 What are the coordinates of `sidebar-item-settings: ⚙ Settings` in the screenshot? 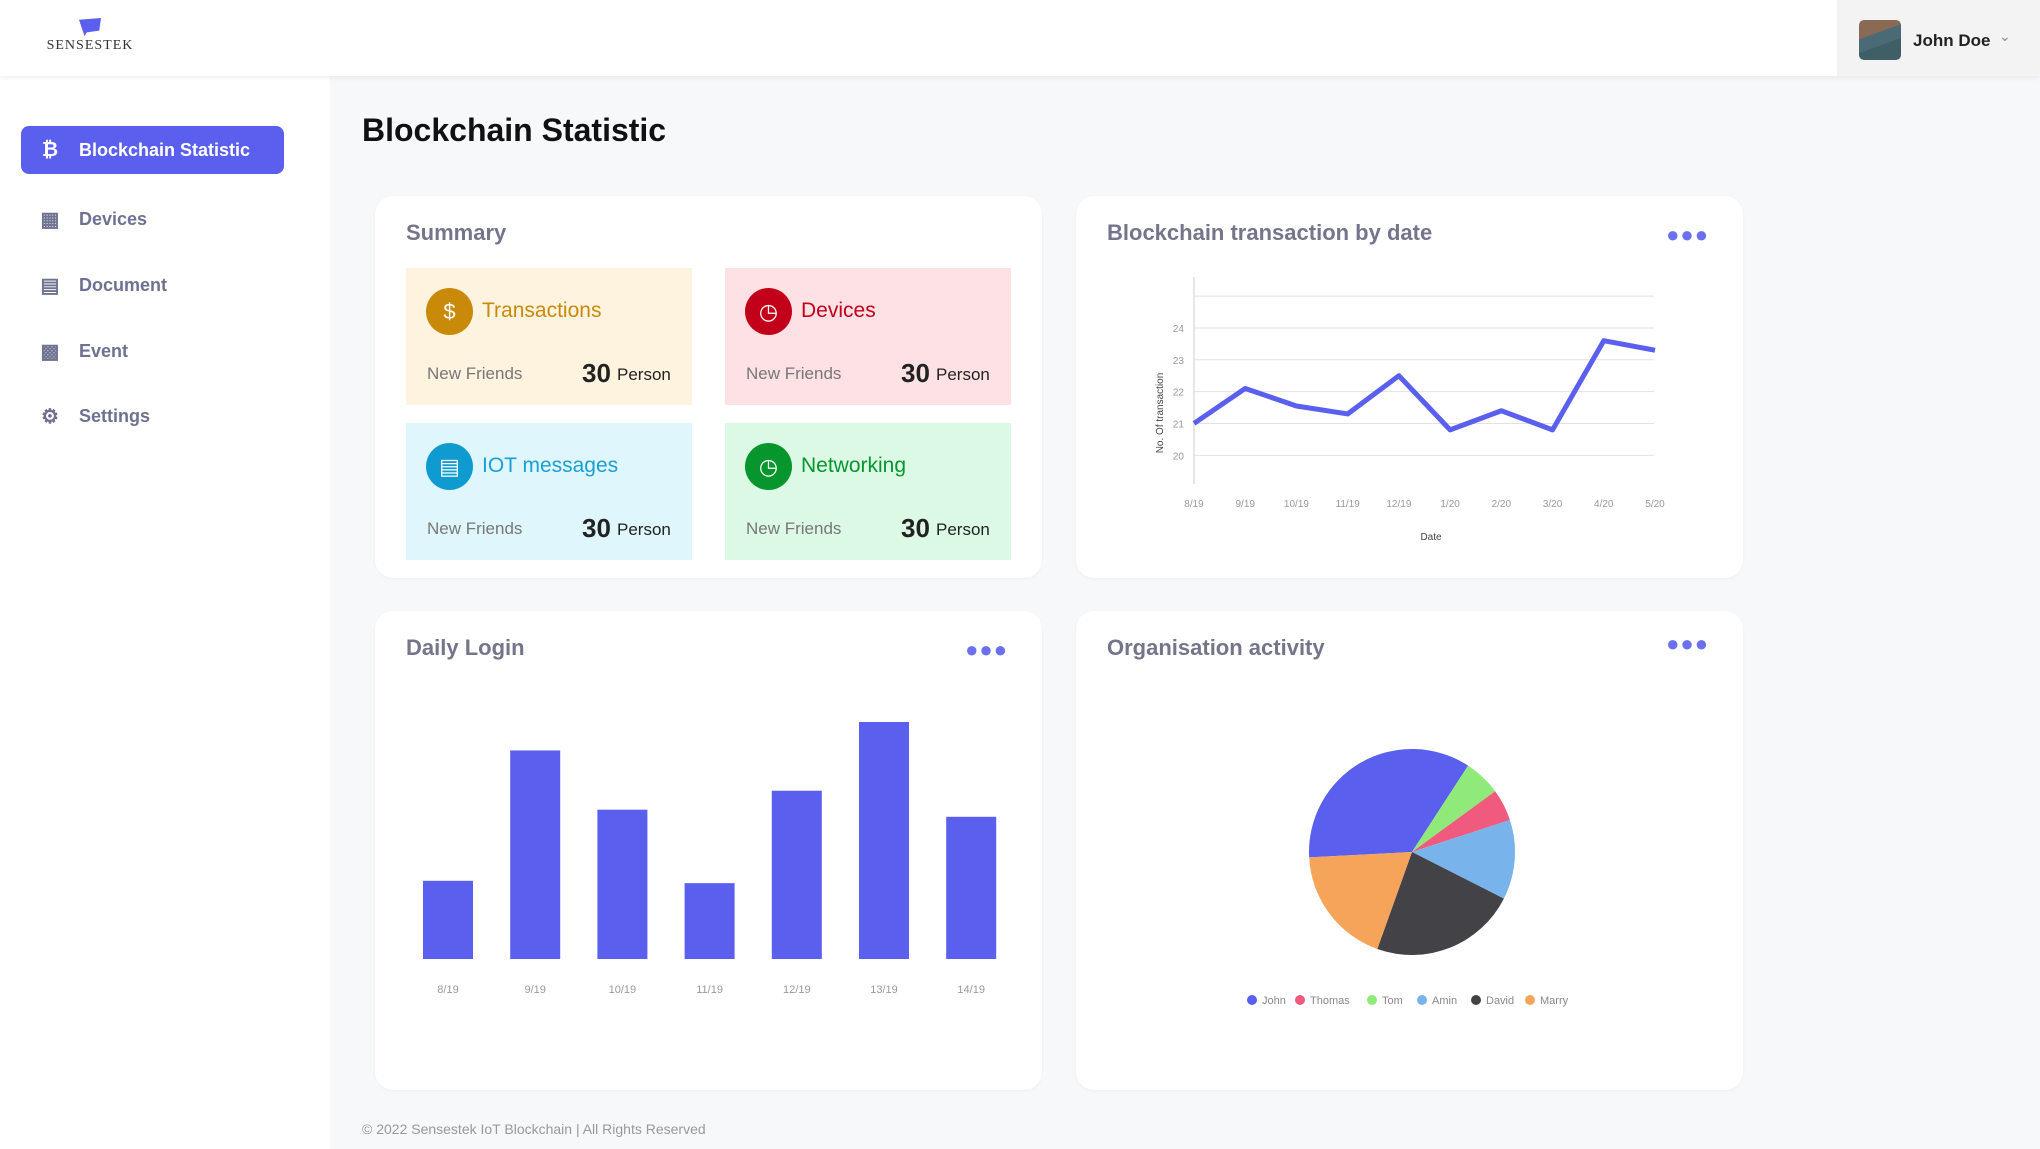 It's located at (152, 416).